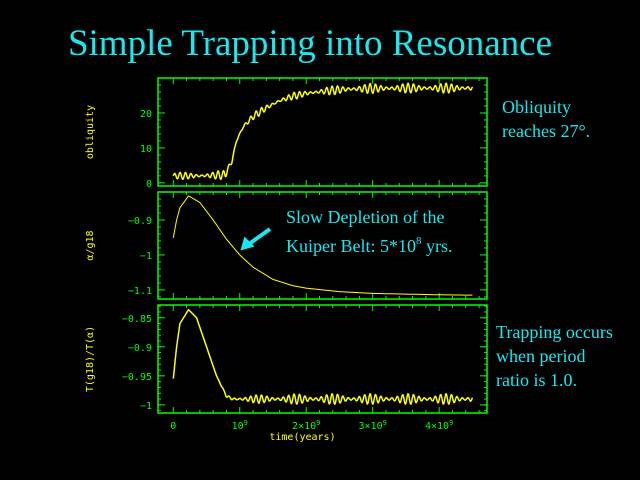 The width and height of the screenshot is (640, 480). I want to click on note-obliquity: Obliquity reaches 27°., so click(546, 119).